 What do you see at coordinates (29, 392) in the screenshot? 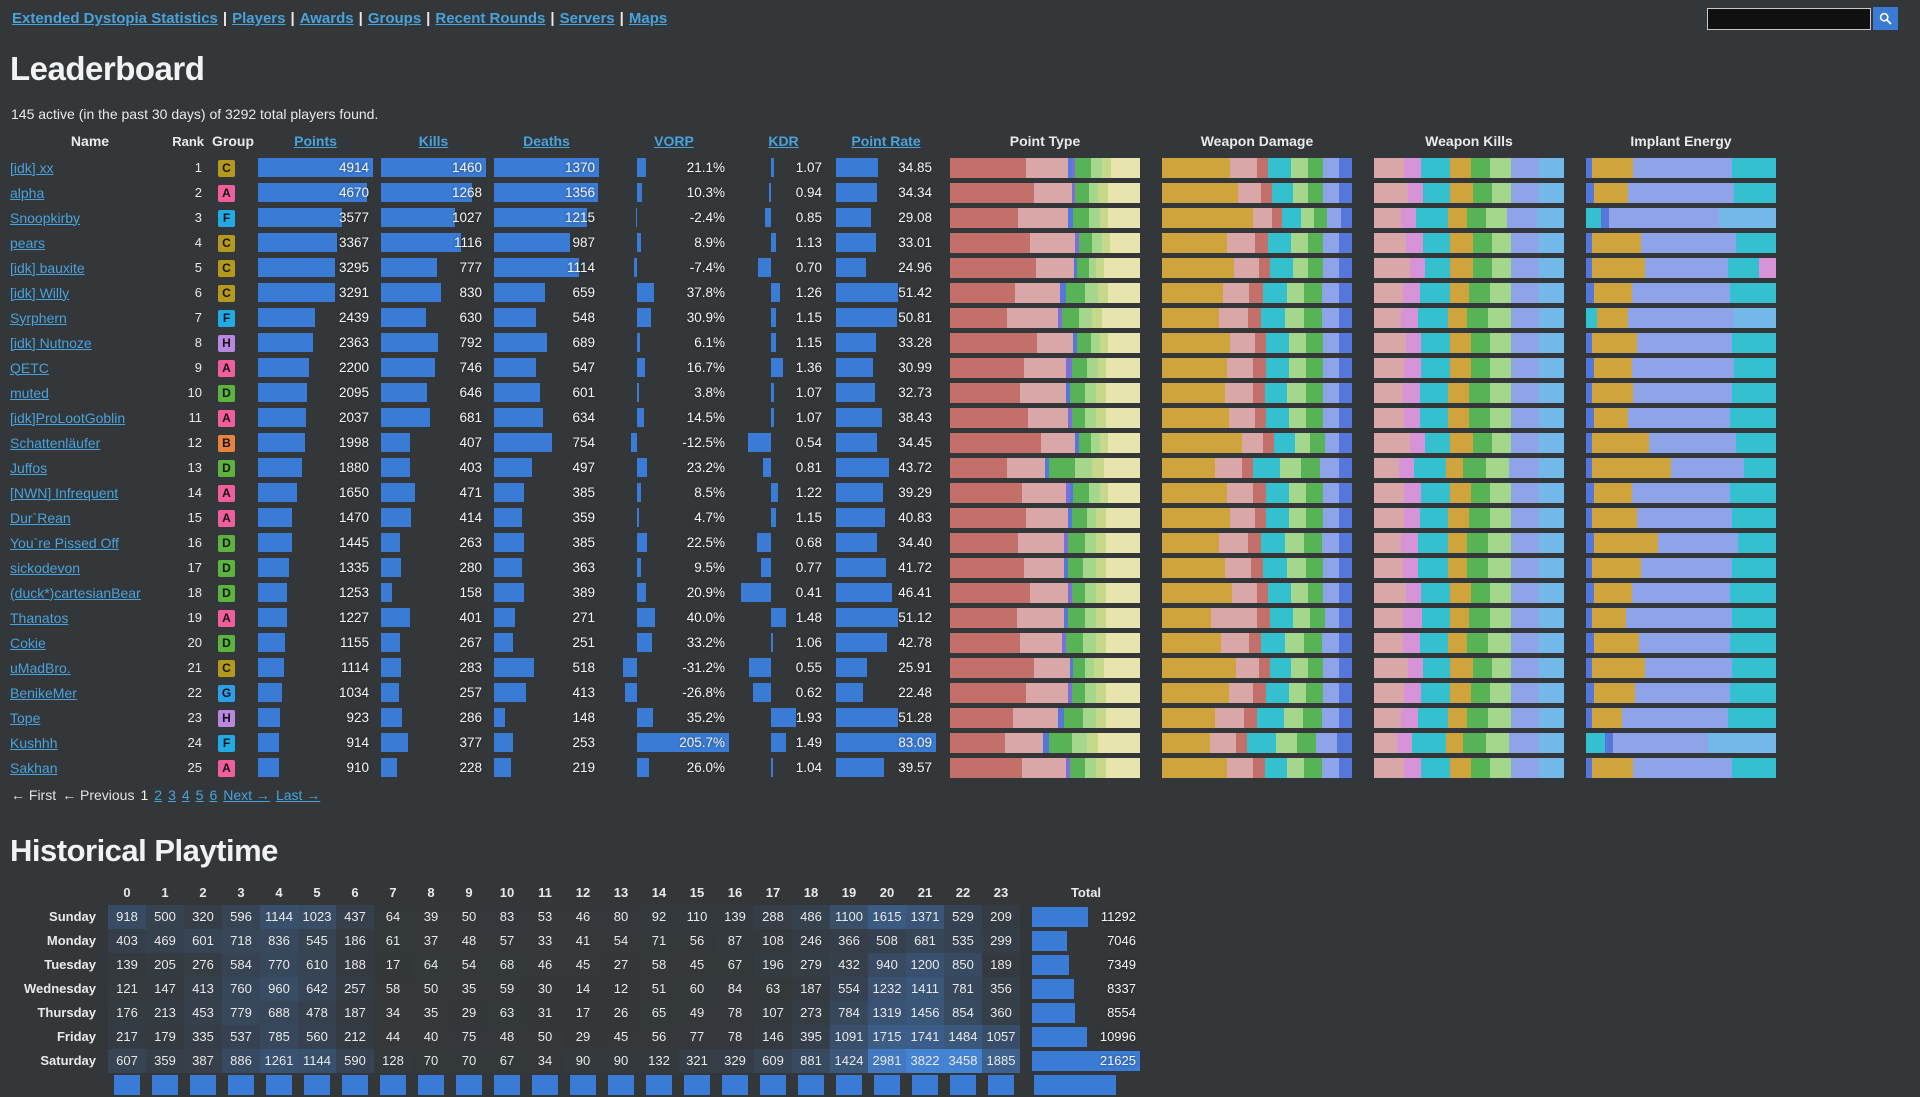
I see `player-name-link: muted` at bounding box center [29, 392].